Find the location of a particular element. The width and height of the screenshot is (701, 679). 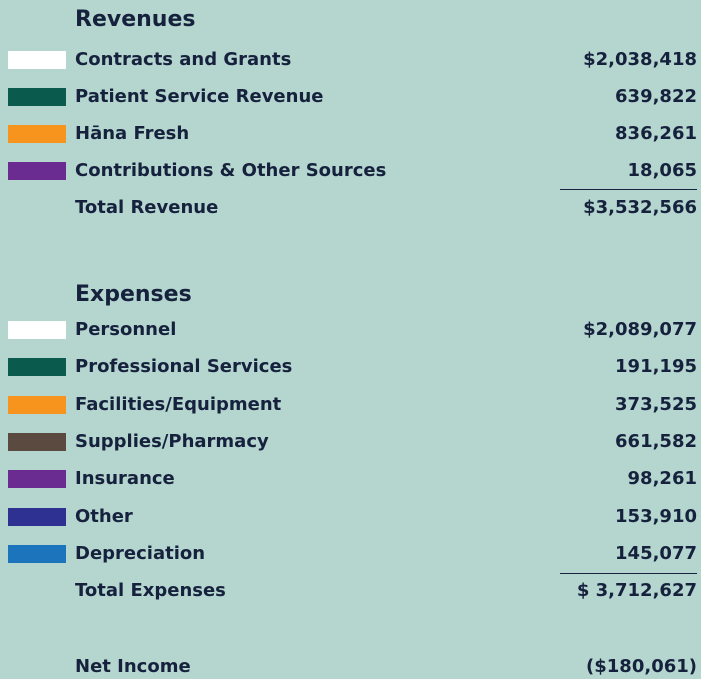

section-title: Revenues is located at coordinates (135, 19).